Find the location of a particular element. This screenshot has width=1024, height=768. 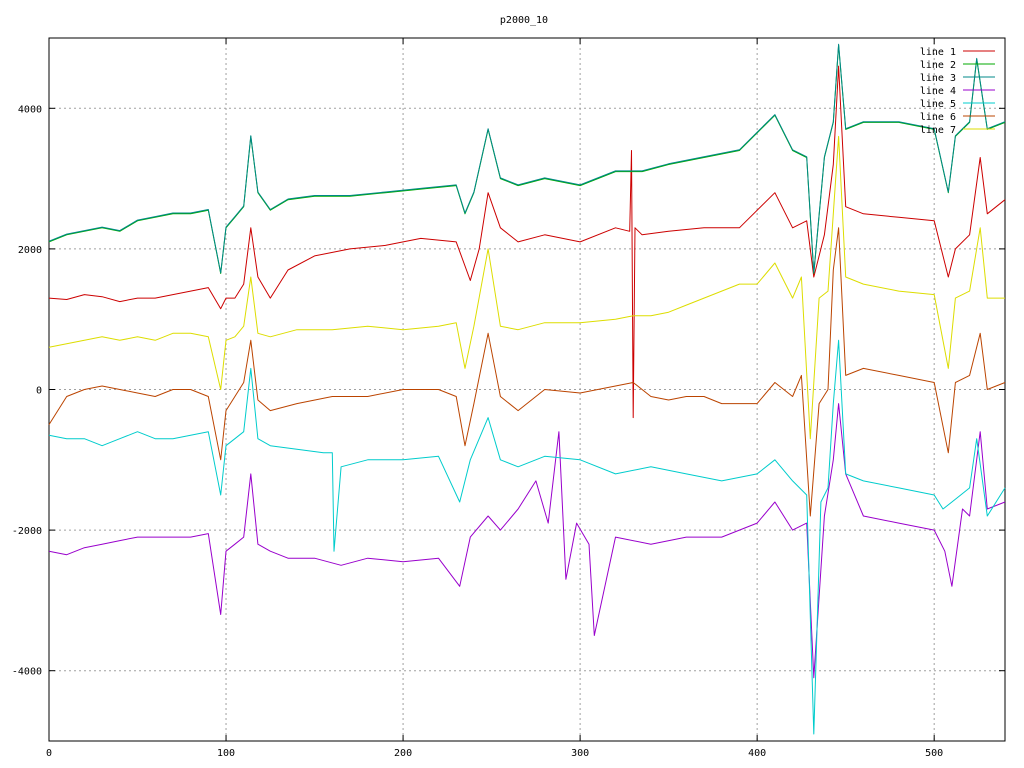

x-tick-label: 300 is located at coordinates (580, 753).